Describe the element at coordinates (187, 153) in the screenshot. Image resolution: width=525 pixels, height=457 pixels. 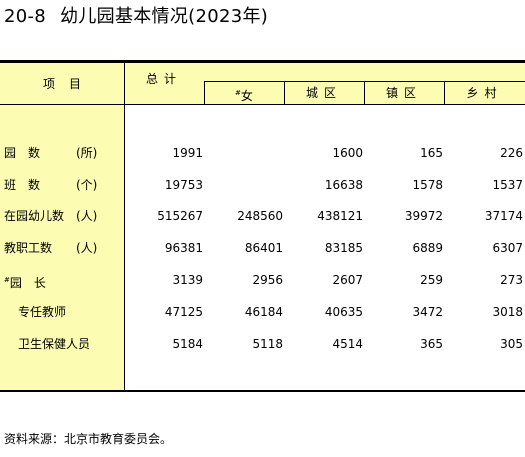
I see `cell-total: 1991` at that location.